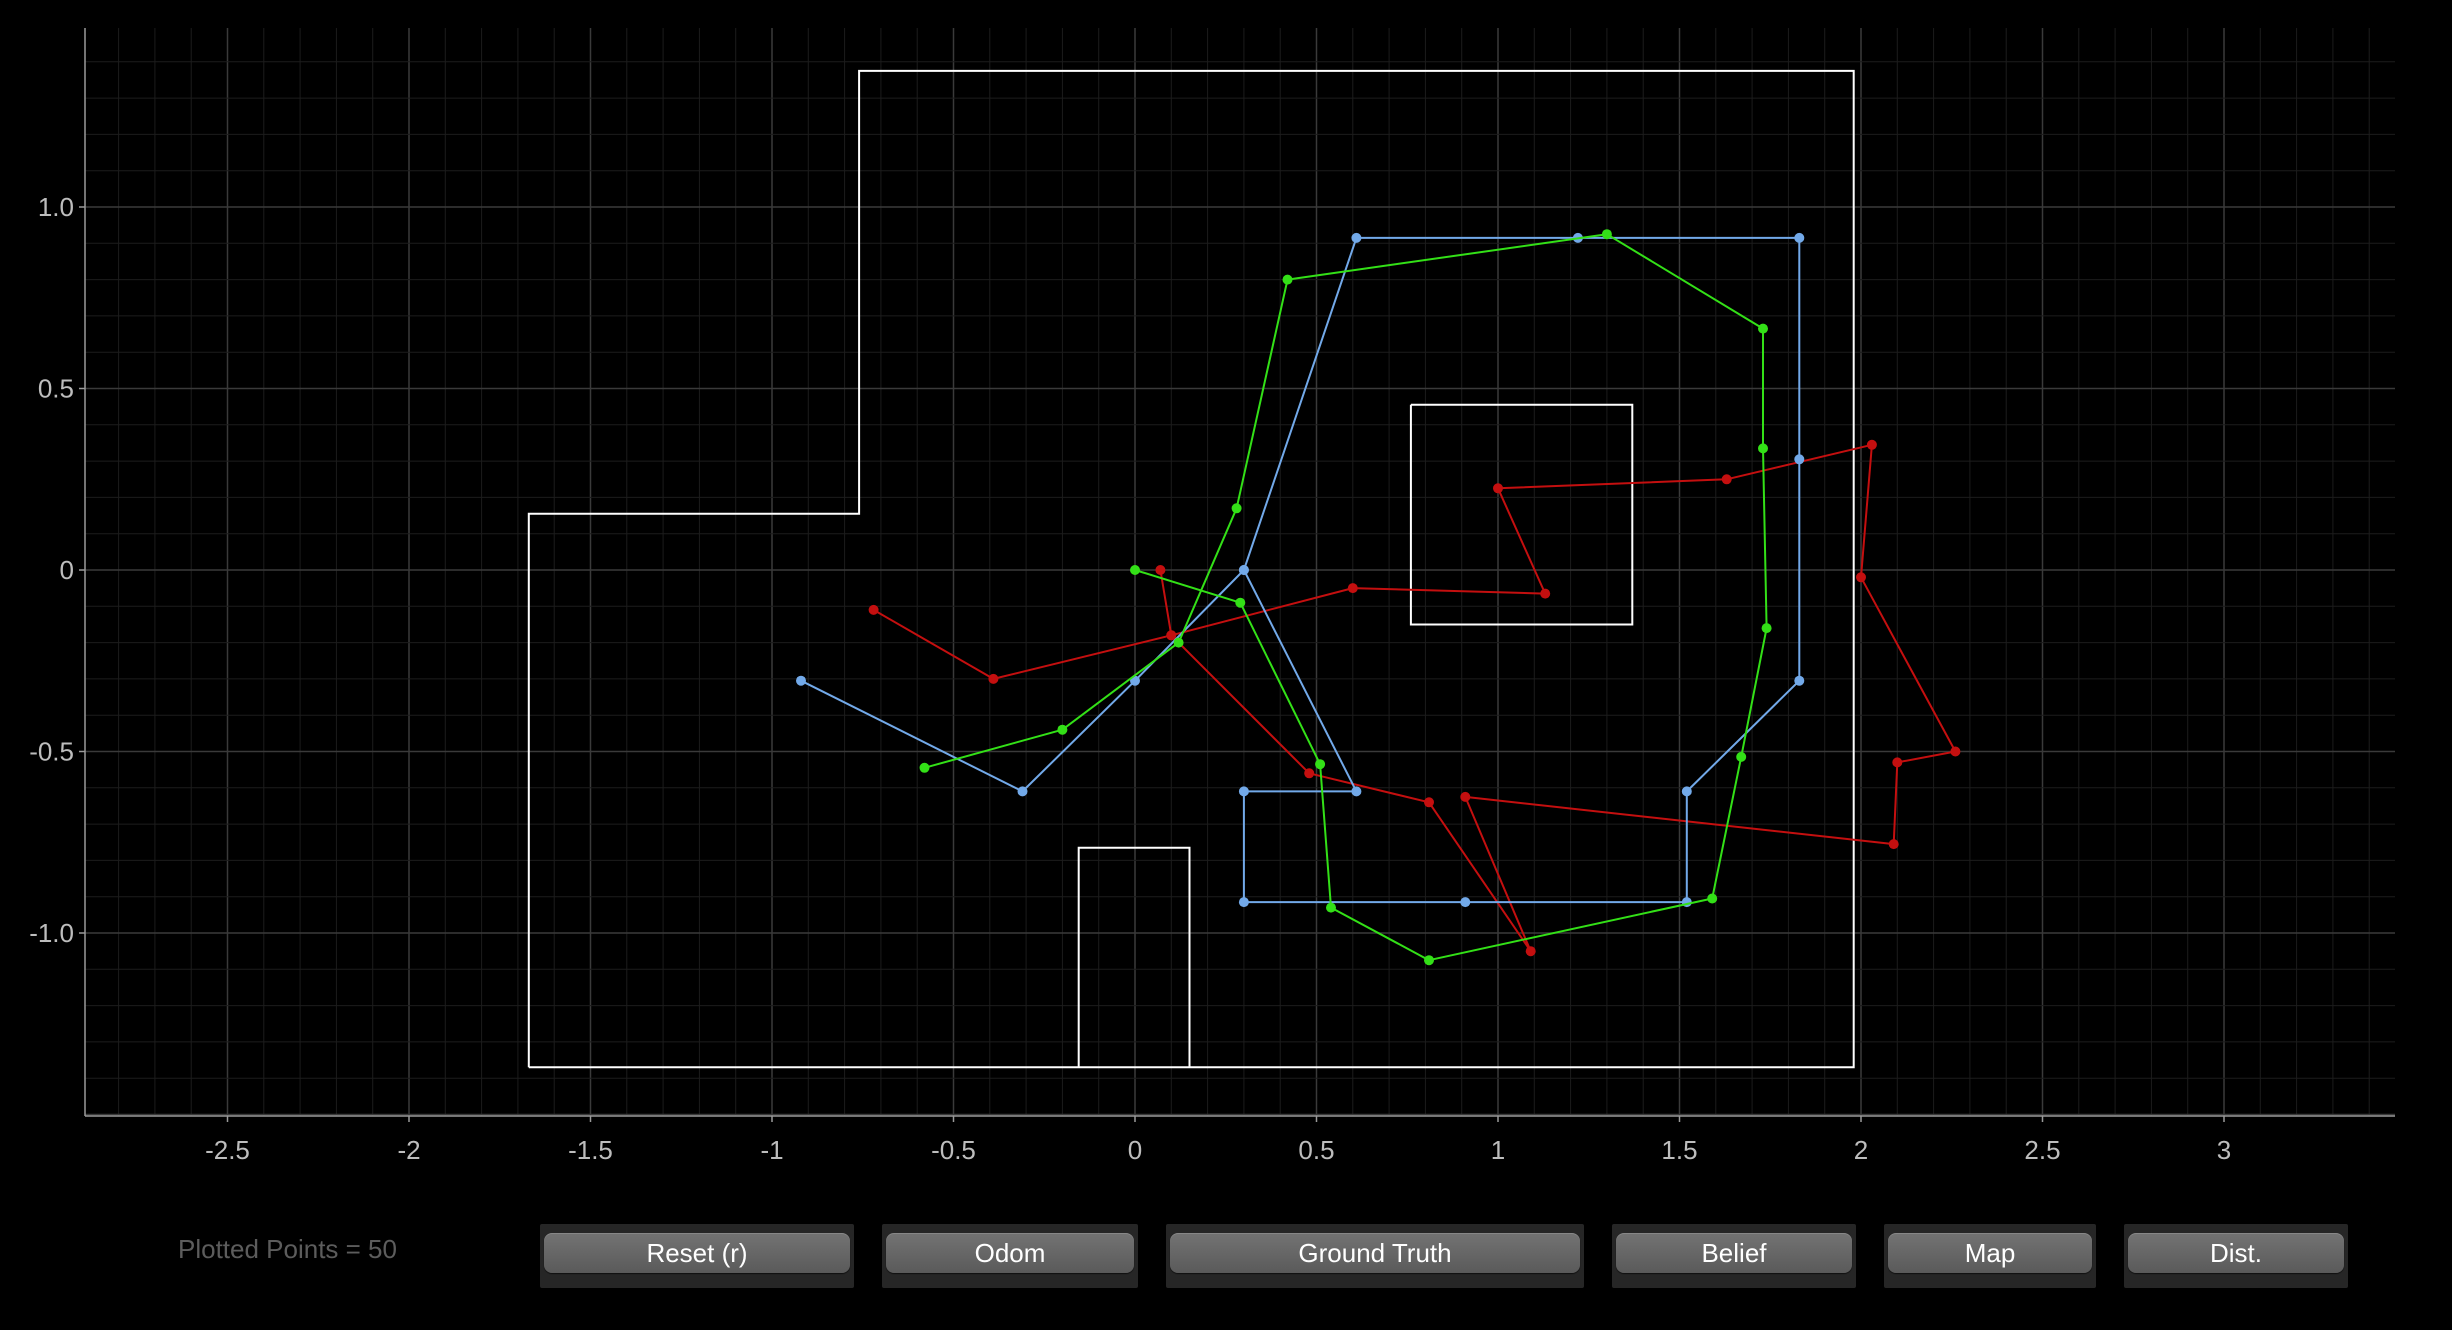 Image resolution: width=2452 pixels, height=1330 pixels. I want to click on y-tick-label: -0.5, so click(51, 752).